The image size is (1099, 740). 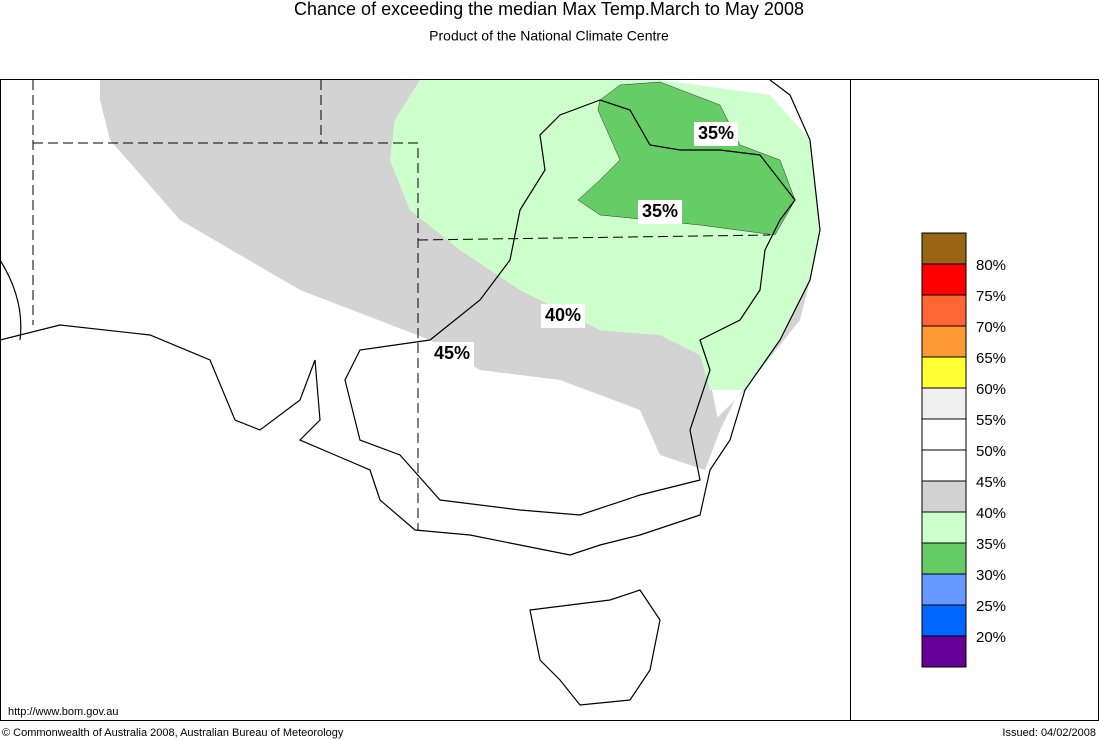 What do you see at coordinates (991, 637) in the screenshot?
I see `legend-label: 20%` at bounding box center [991, 637].